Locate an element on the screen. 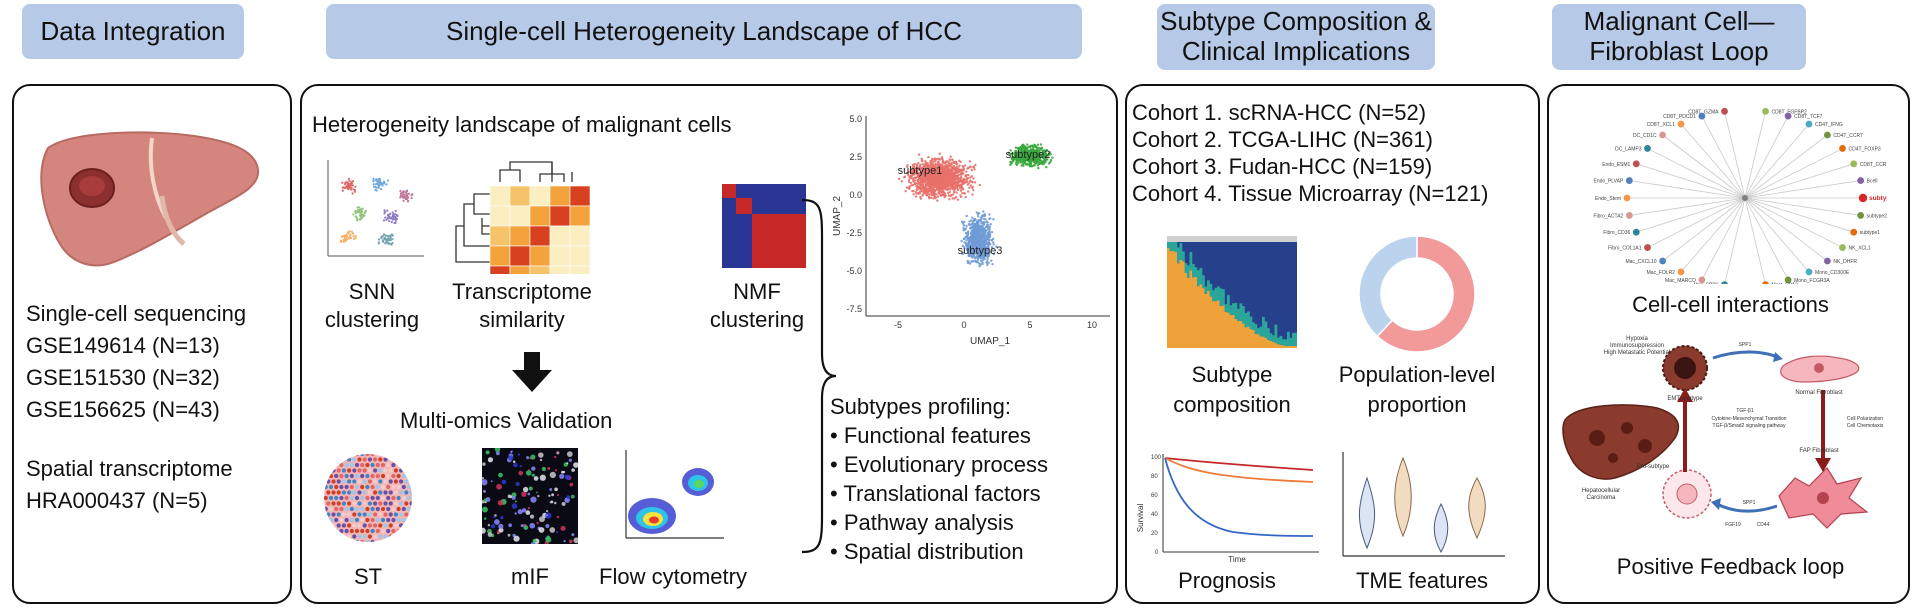 The width and height of the screenshot is (1920, 612). nmf-label-line2: clustering is located at coordinates (757, 319).